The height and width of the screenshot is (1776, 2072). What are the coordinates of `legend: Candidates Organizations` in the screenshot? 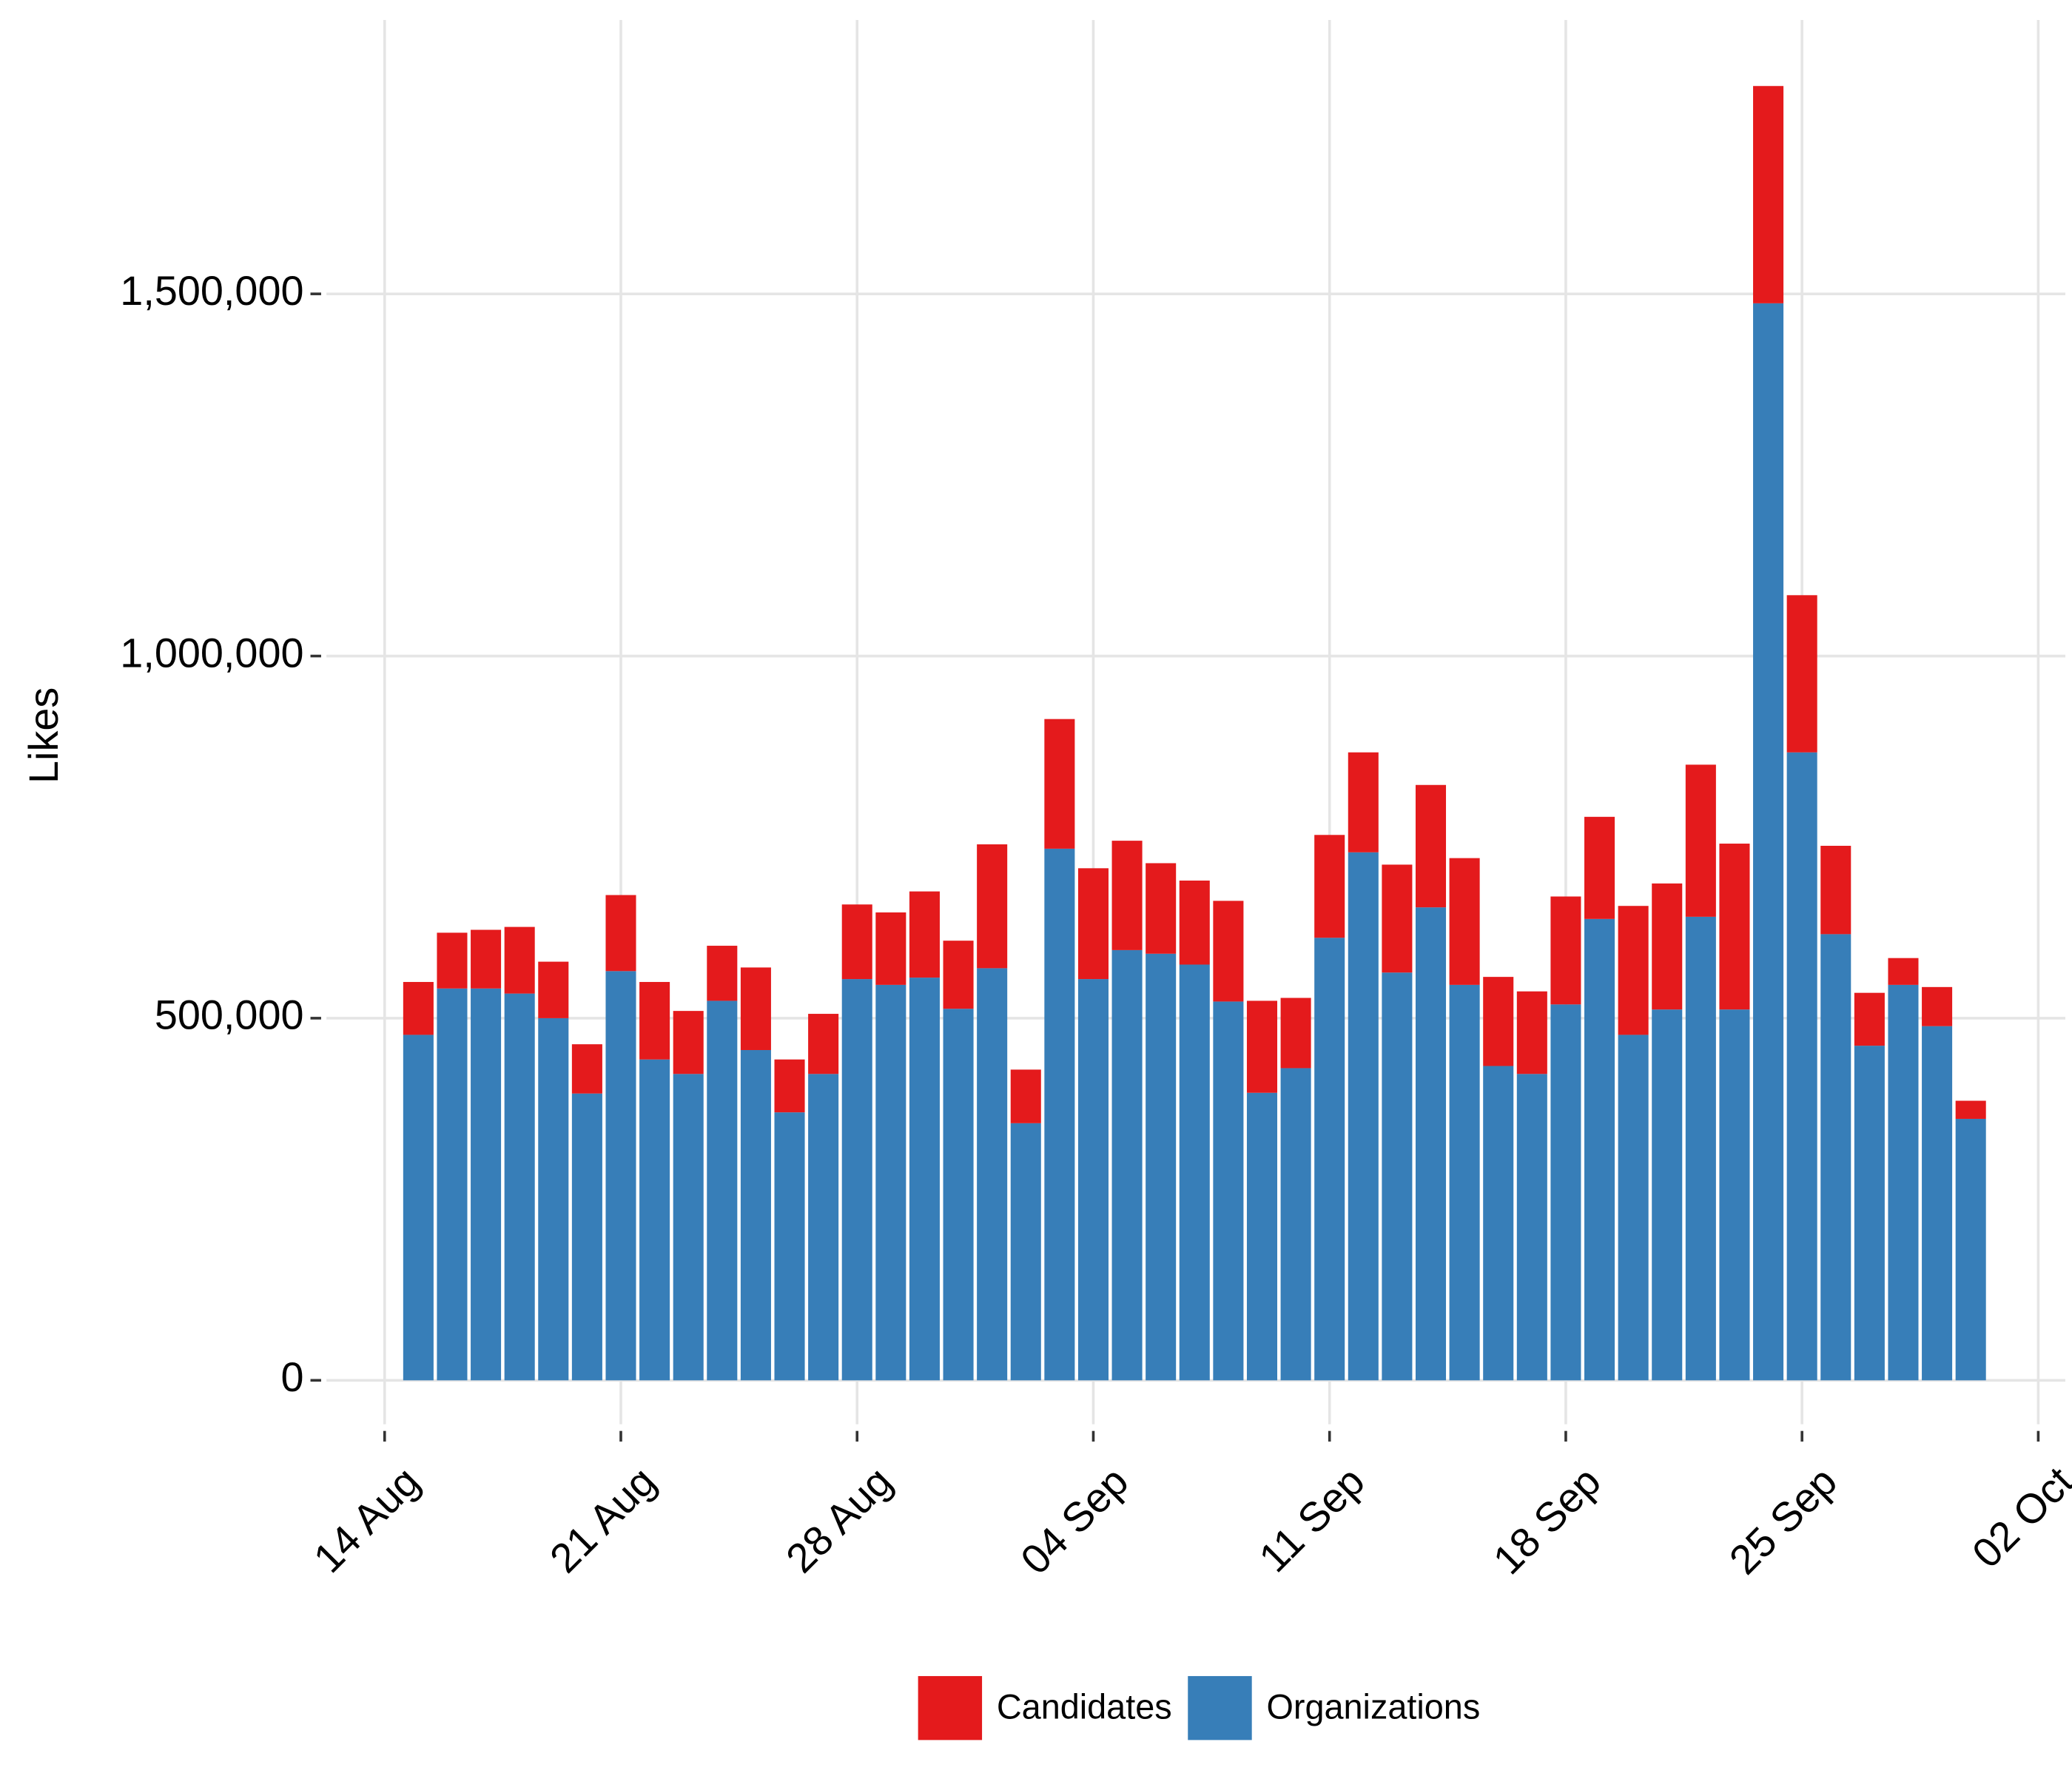 It's located at (1199, 1707).